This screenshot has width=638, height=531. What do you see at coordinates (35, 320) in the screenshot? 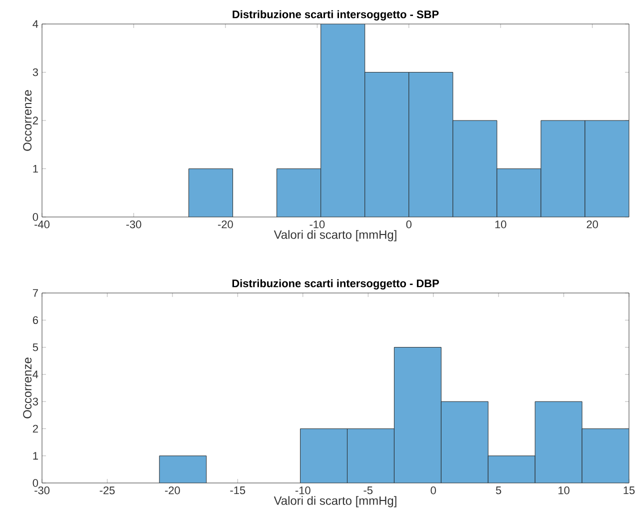
I see `y-tick-label: 6` at bounding box center [35, 320].